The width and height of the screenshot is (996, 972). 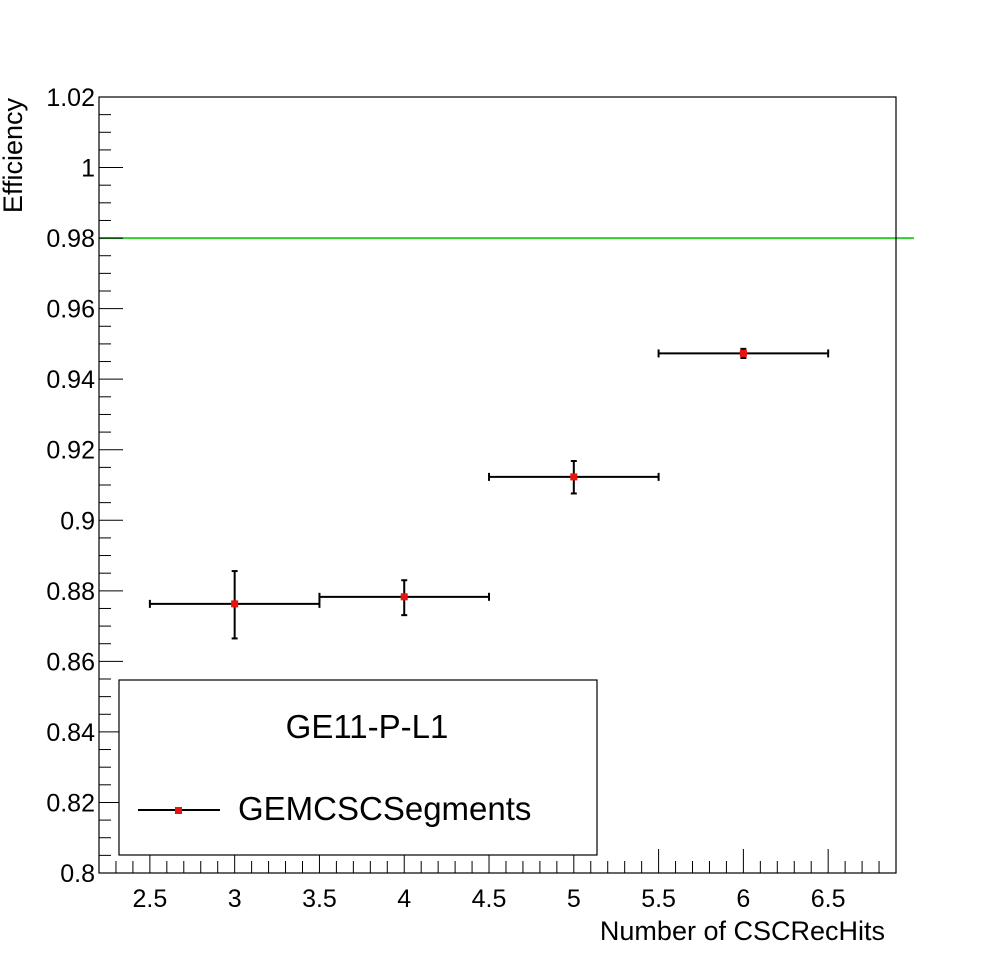 I want to click on y-tick-label: 0.86, so click(x=70, y=662).